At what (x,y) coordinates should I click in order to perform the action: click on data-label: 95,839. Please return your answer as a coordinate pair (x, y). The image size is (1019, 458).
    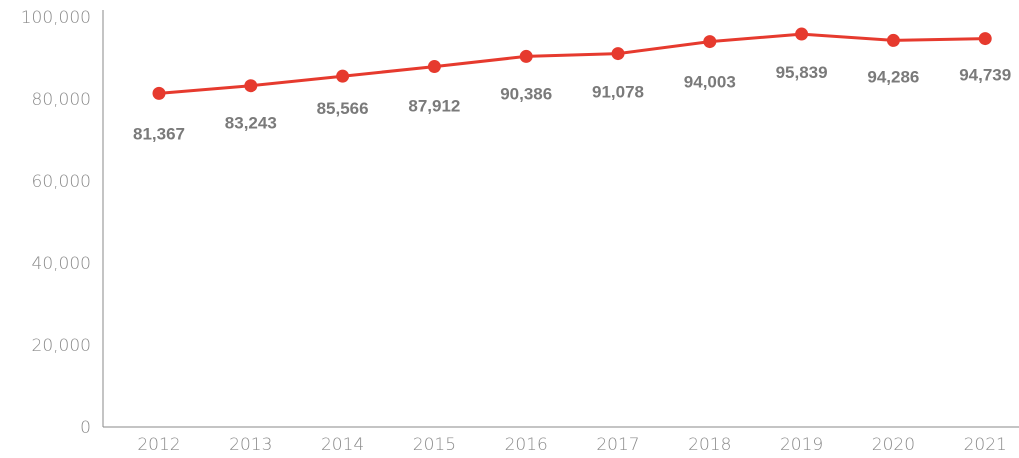
    Looking at the image, I should click on (802, 72).